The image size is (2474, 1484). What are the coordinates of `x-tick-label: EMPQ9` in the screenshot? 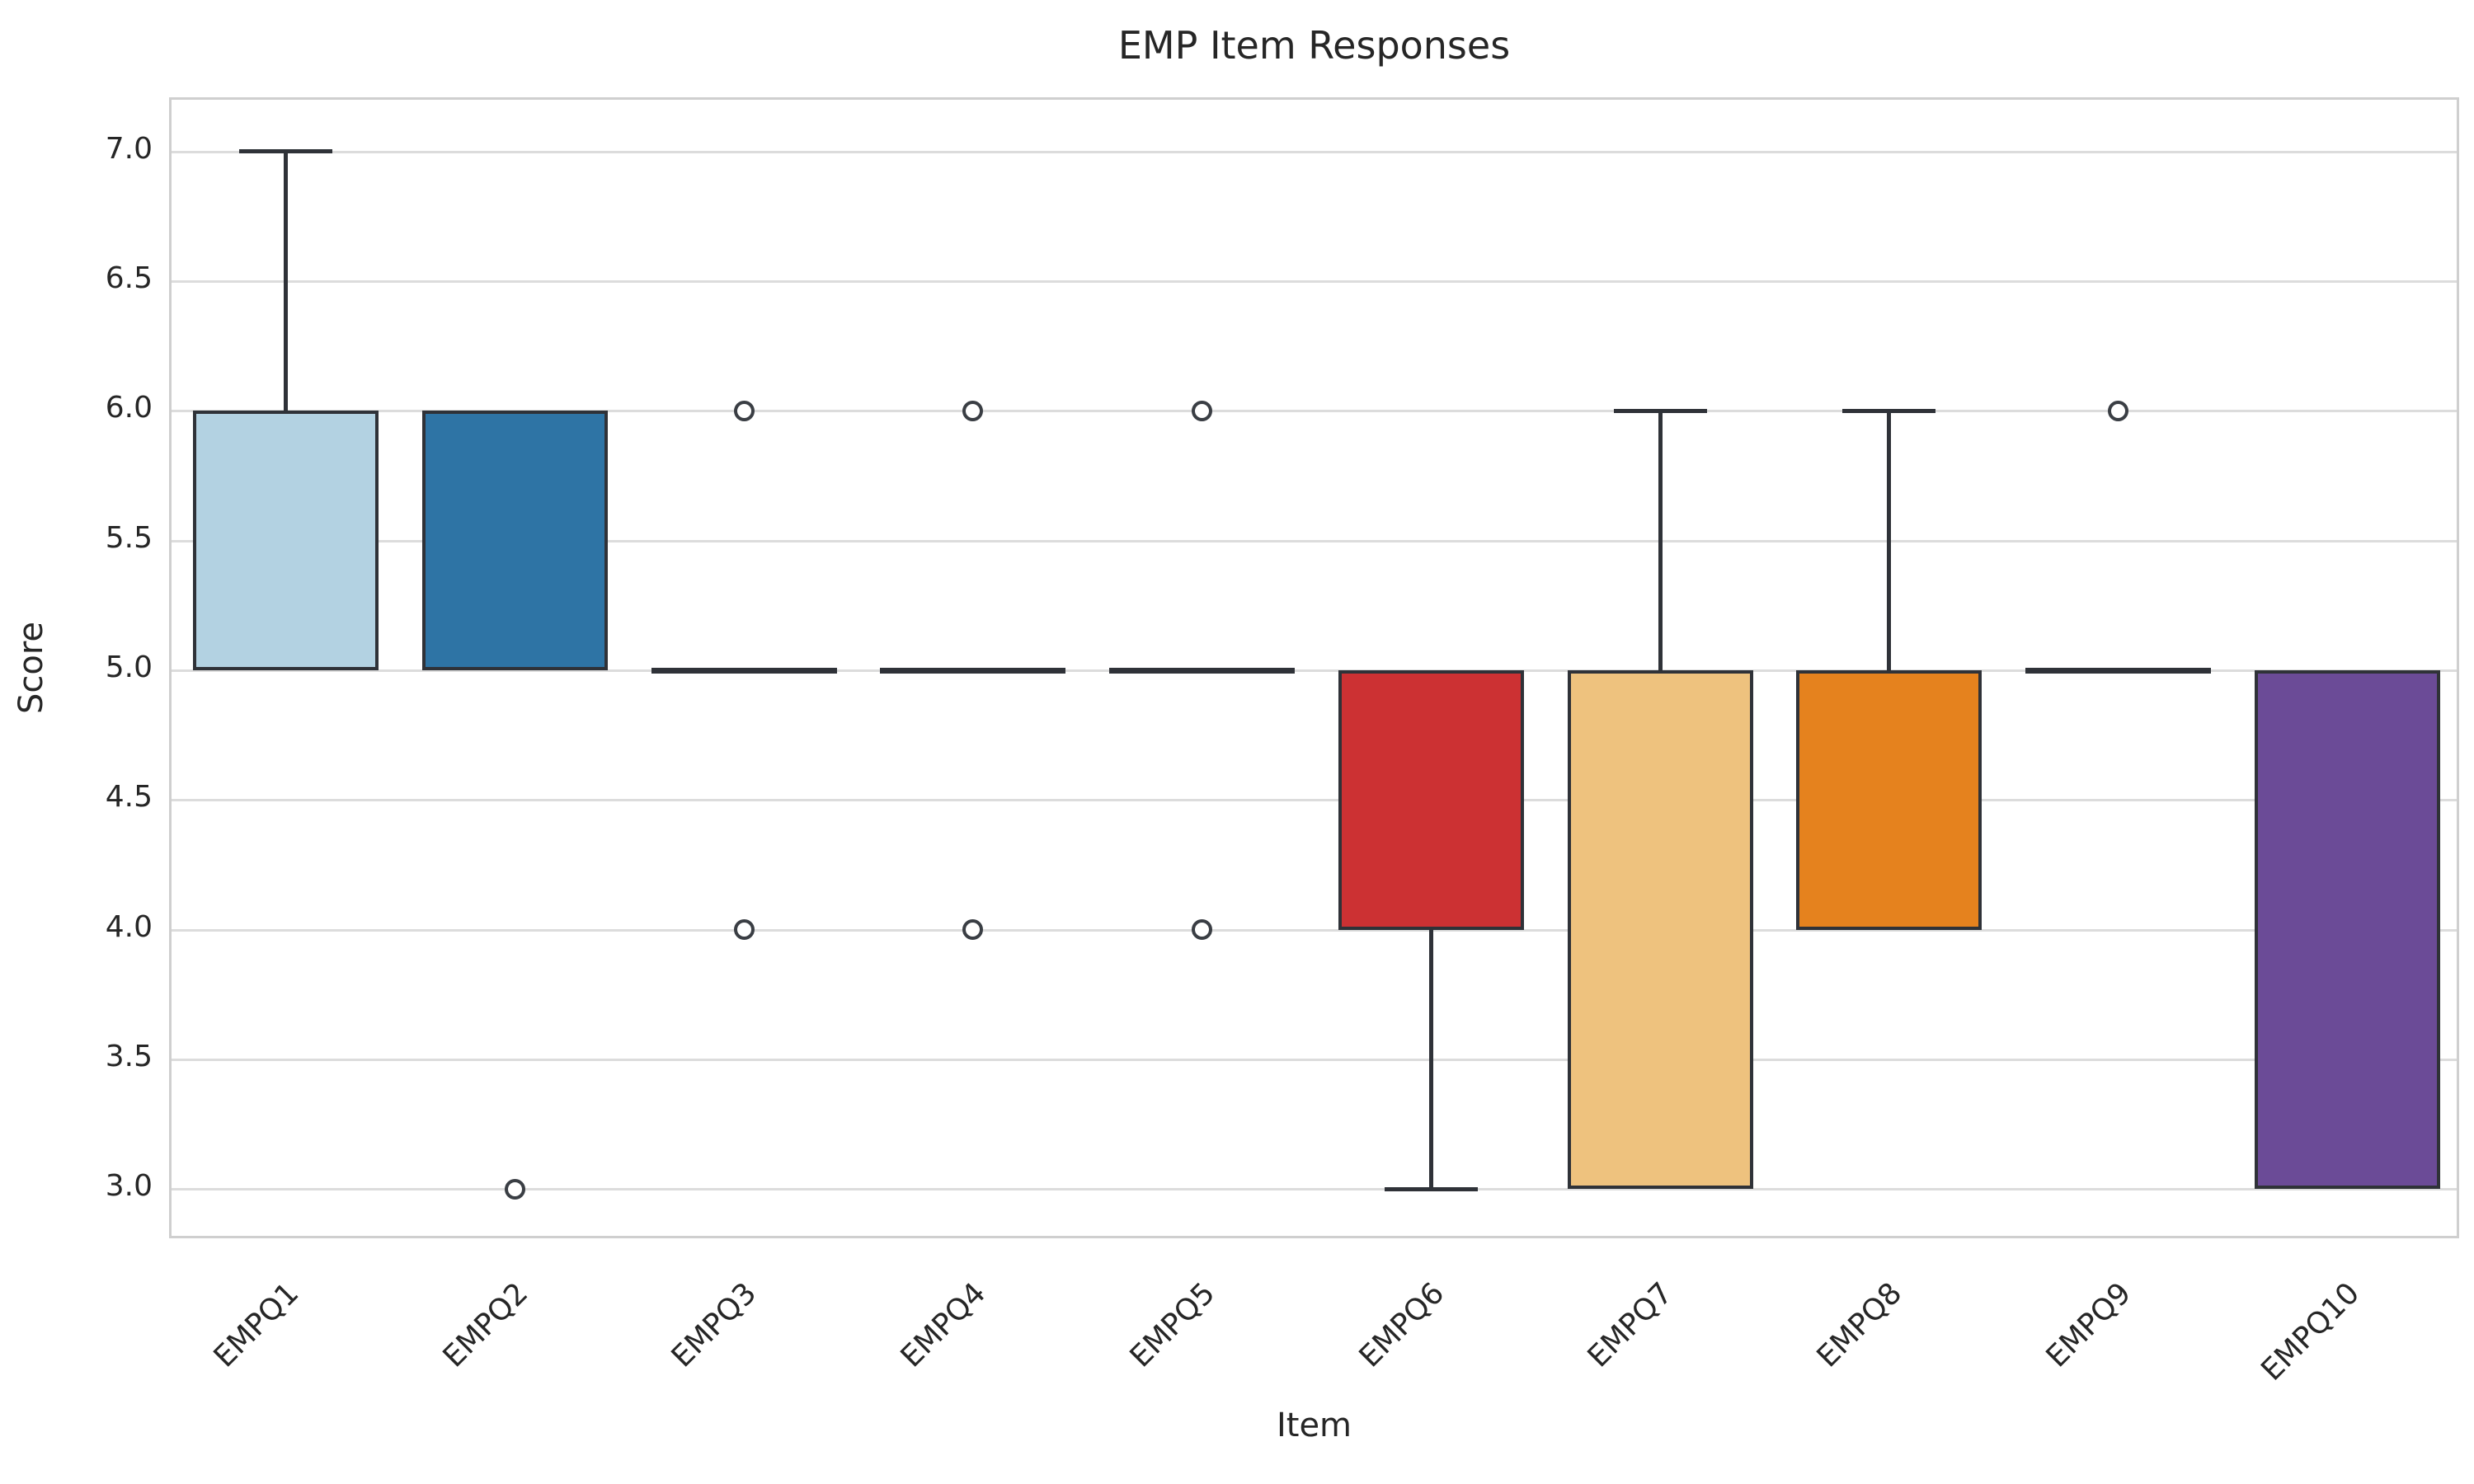 It's located at (2088, 1325).